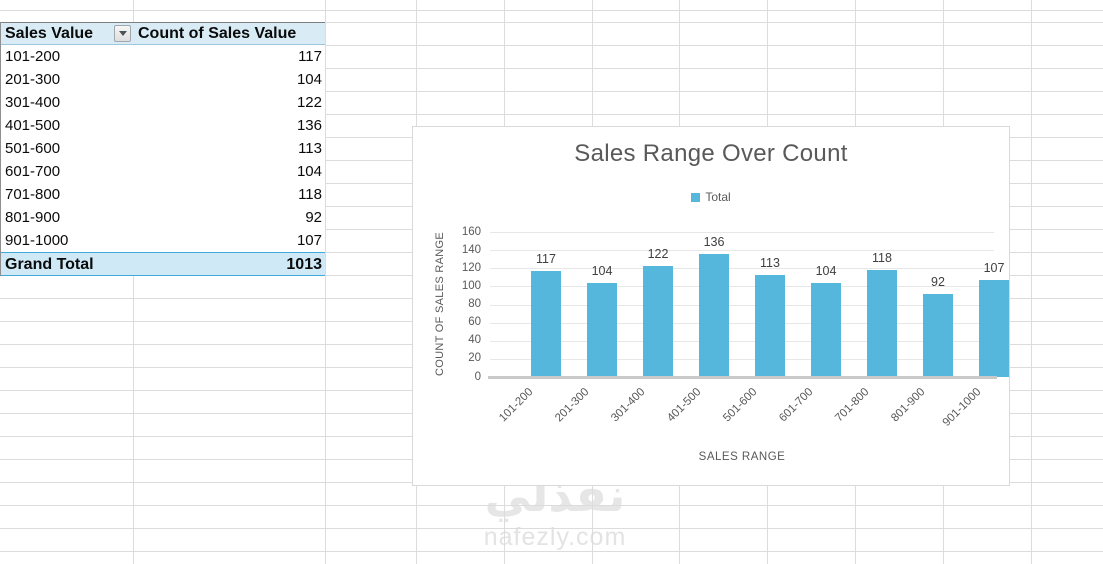  Describe the element at coordinates (310, 148) in the screenshot. I see `cell-count: 113` at that location.